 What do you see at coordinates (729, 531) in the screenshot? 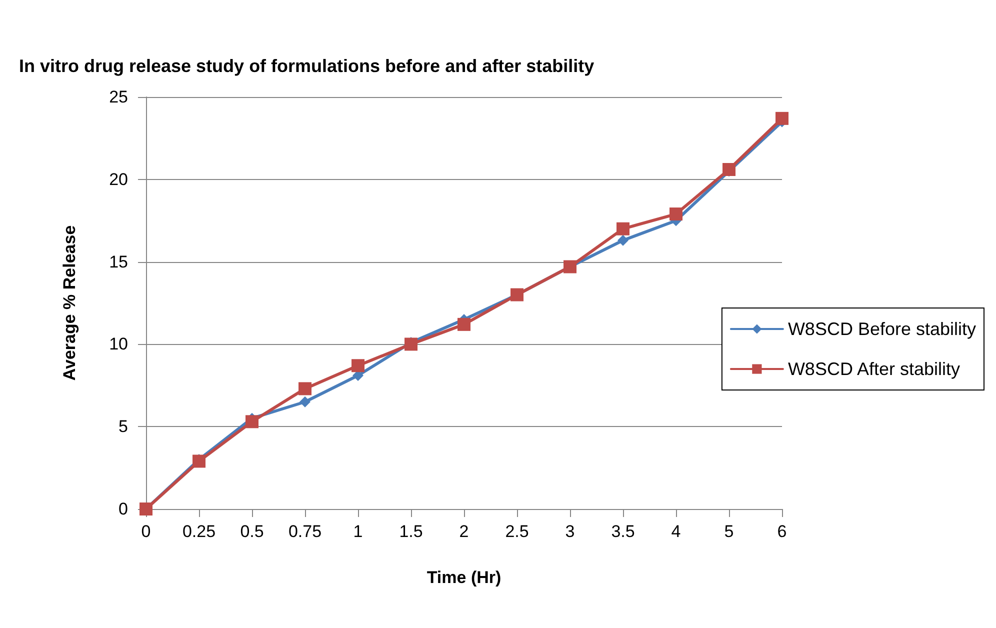
I see `x-tick-label: 5` at bounding box center [729, 531].